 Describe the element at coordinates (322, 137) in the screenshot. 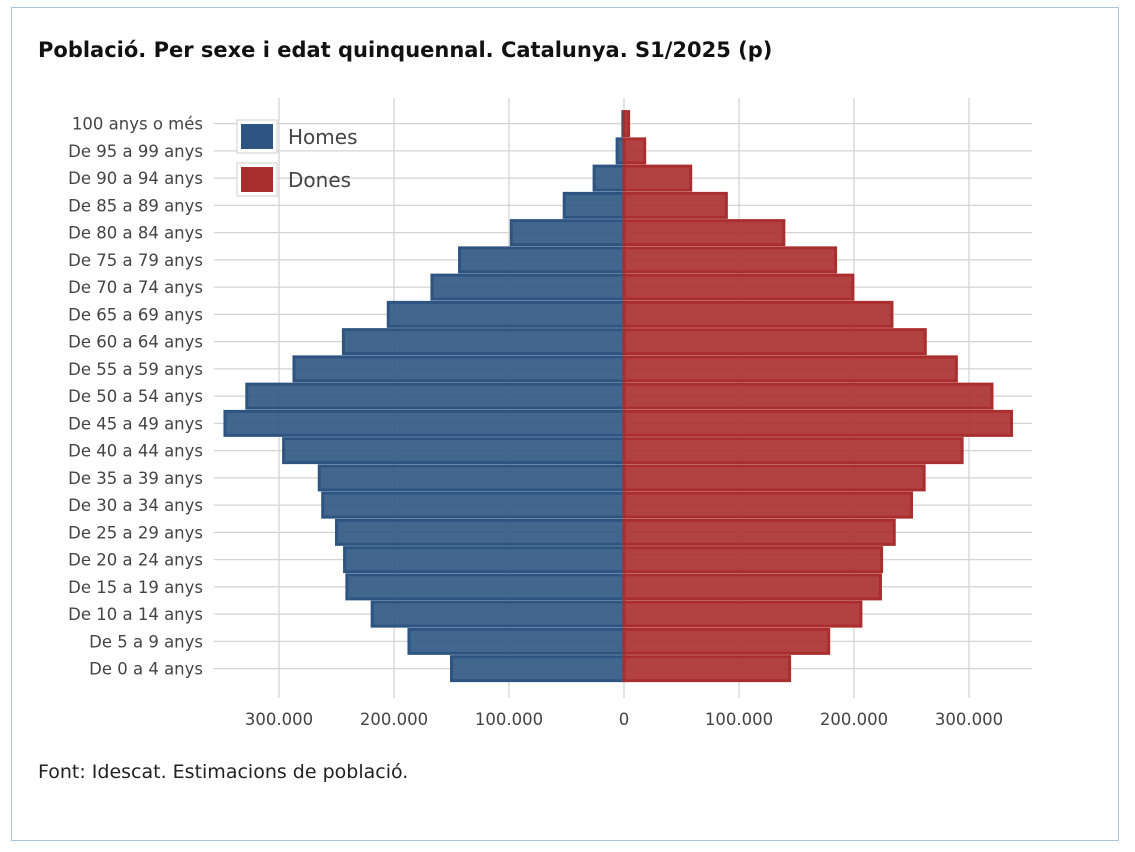

I see `legend-label: Homes` at that location.